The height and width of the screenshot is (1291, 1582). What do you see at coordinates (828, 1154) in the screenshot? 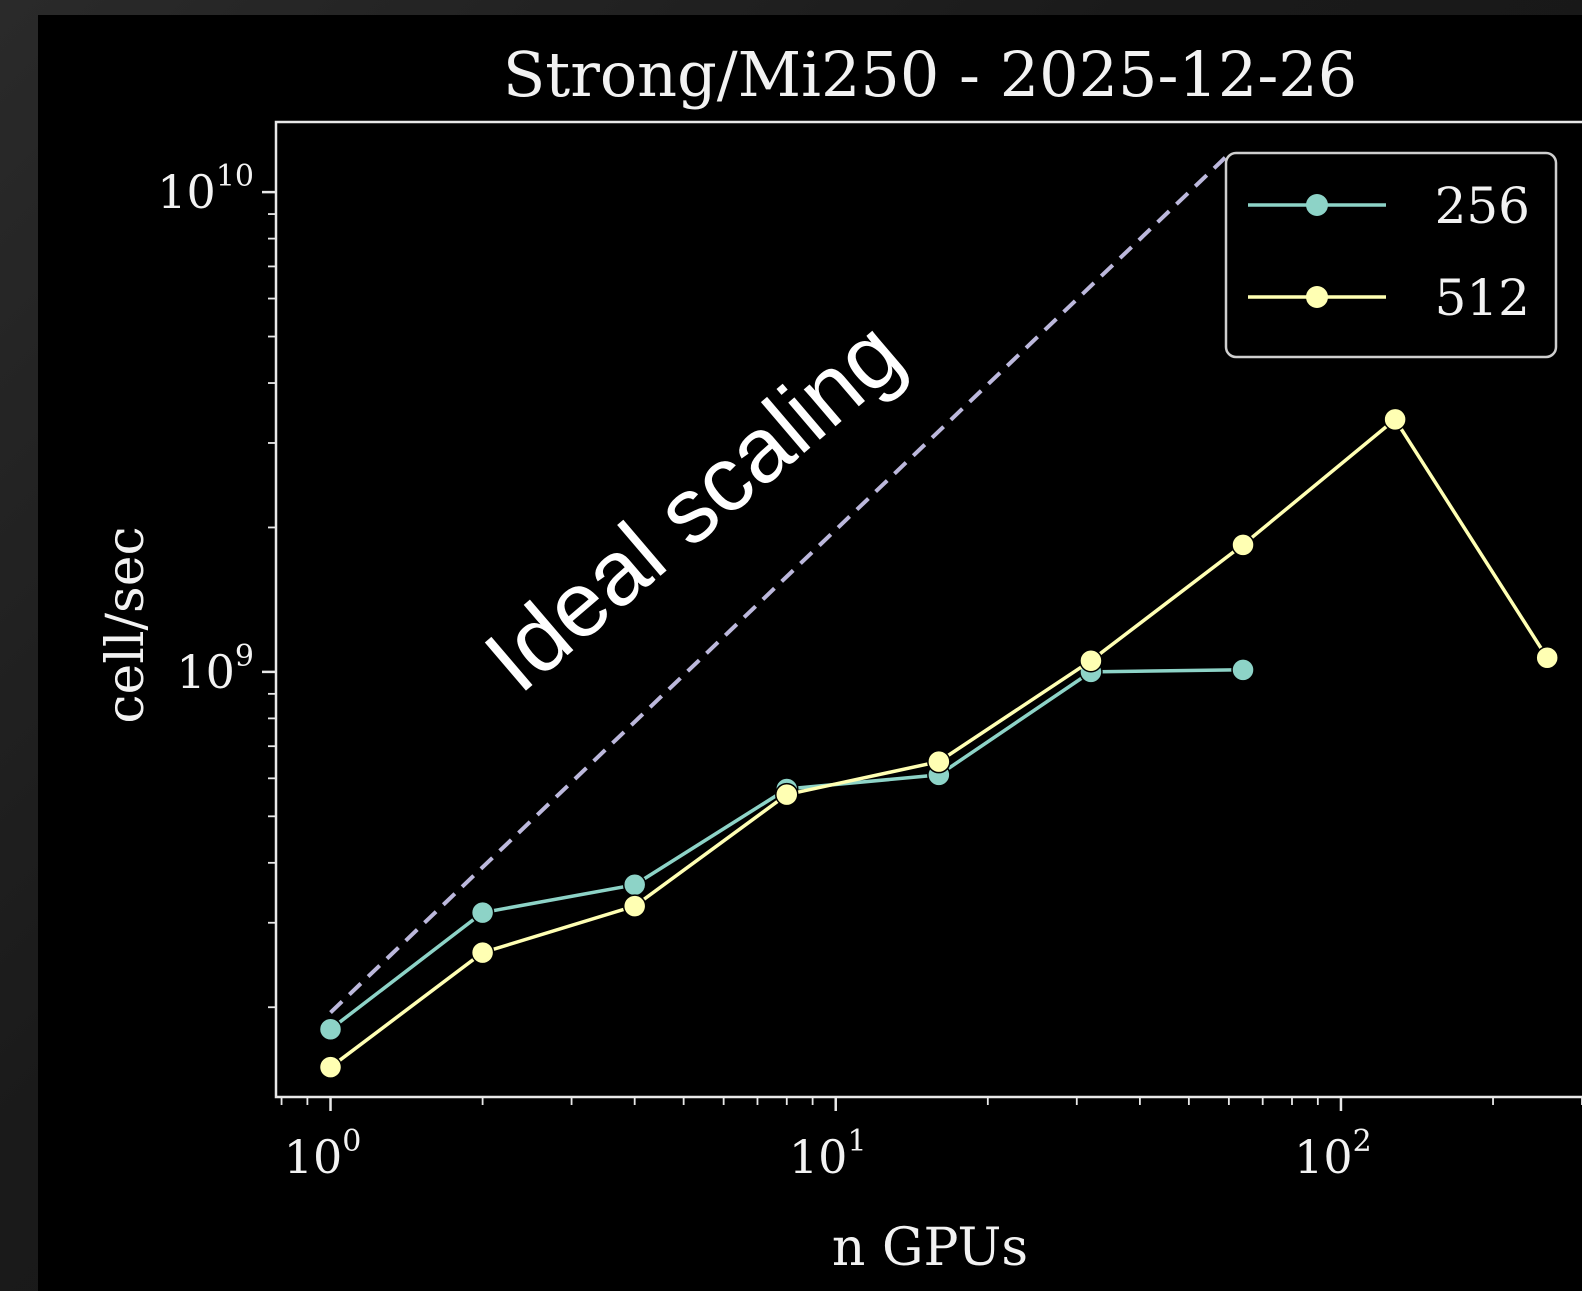
I see `x-tick-label: 10¹` at bounding box center [828, 1154].